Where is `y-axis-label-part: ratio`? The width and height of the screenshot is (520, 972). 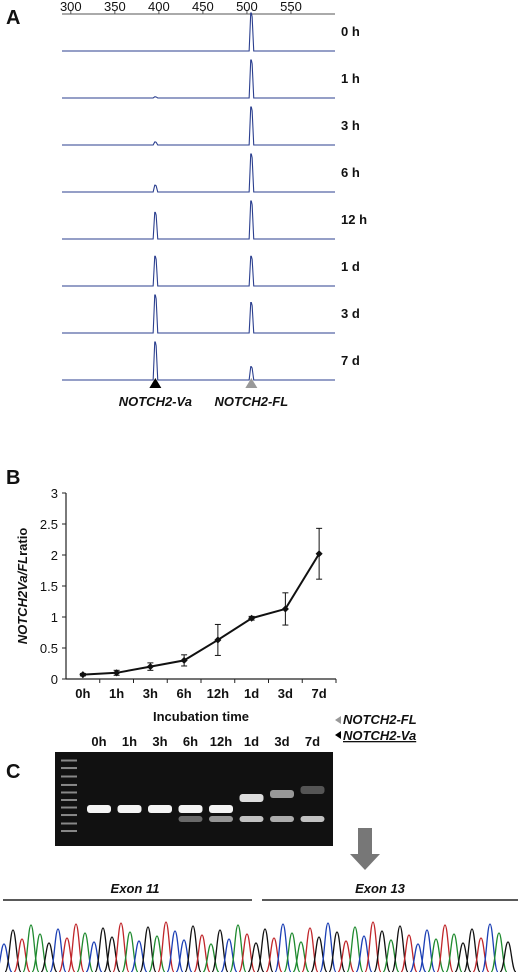 y-axis-label-part: ratio is located at coordinates (22, 542).